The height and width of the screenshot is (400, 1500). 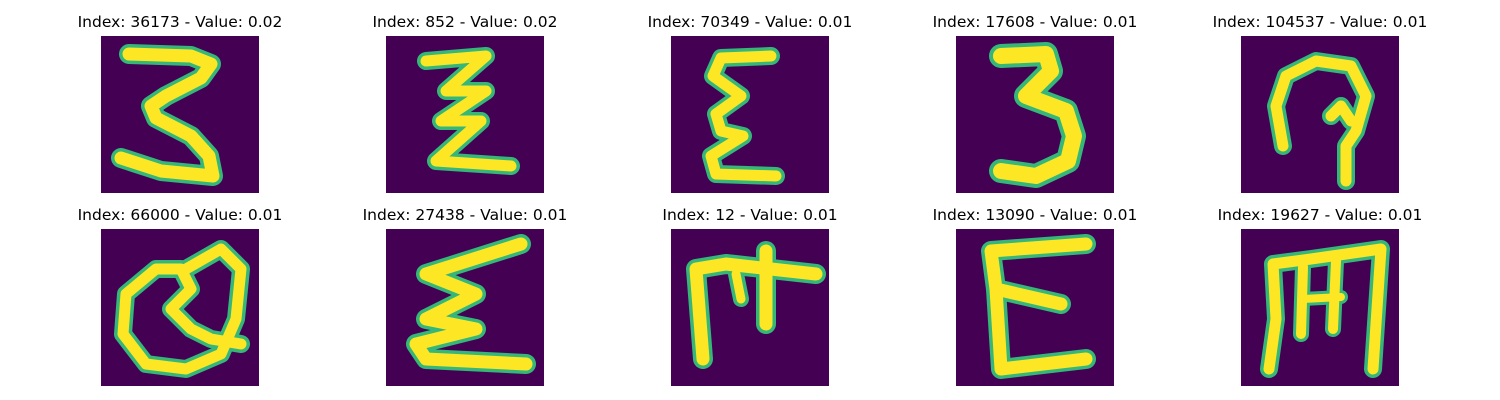 I want to click on panel: Index: 70349 - Value: 0.01, so click(x=750, y=107).